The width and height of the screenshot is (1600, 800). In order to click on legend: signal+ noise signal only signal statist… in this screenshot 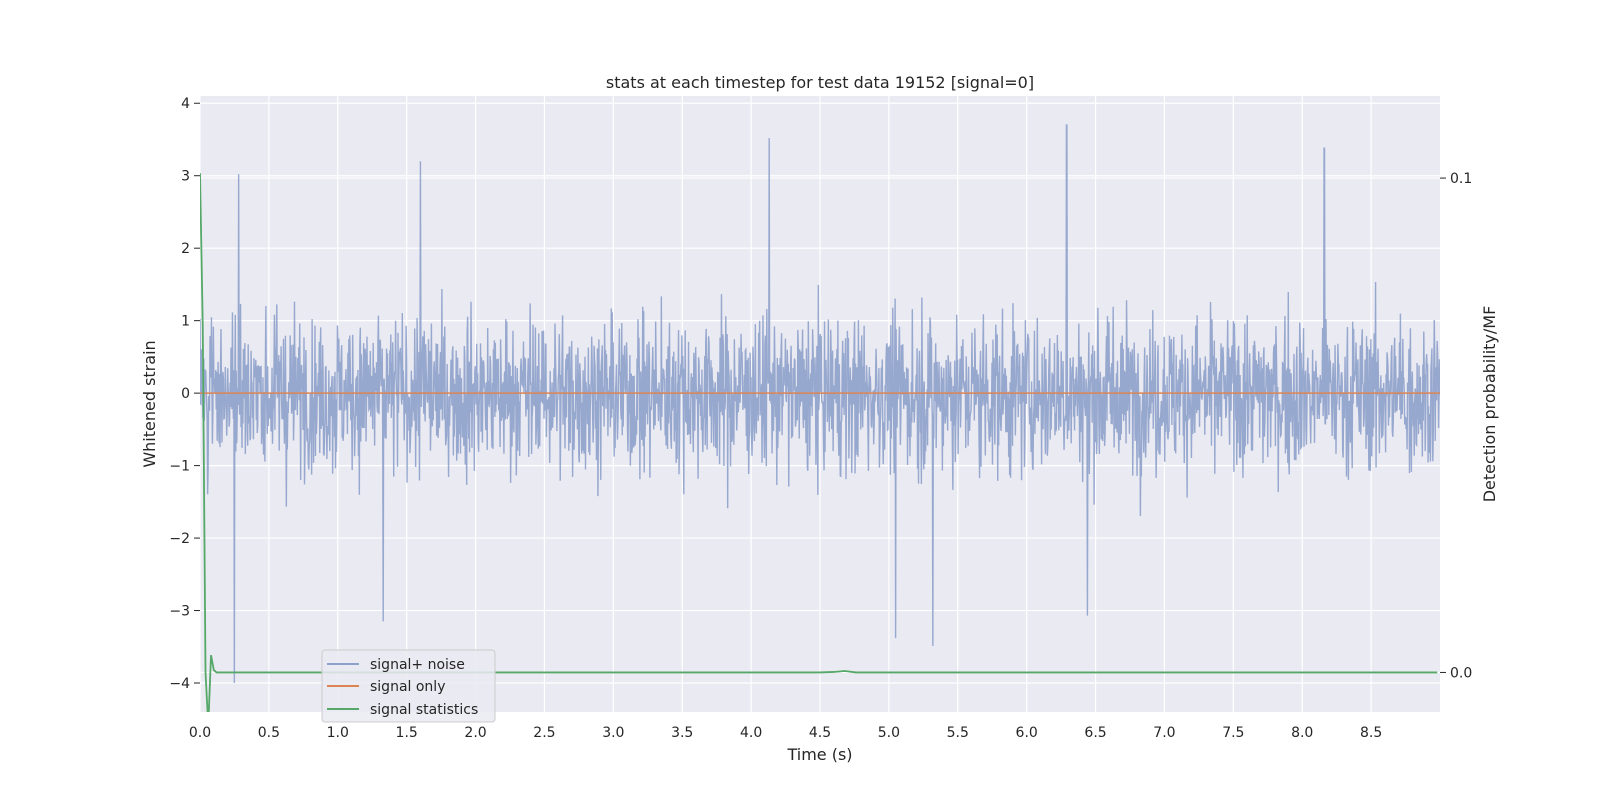, I will do `click(408, 686)`.